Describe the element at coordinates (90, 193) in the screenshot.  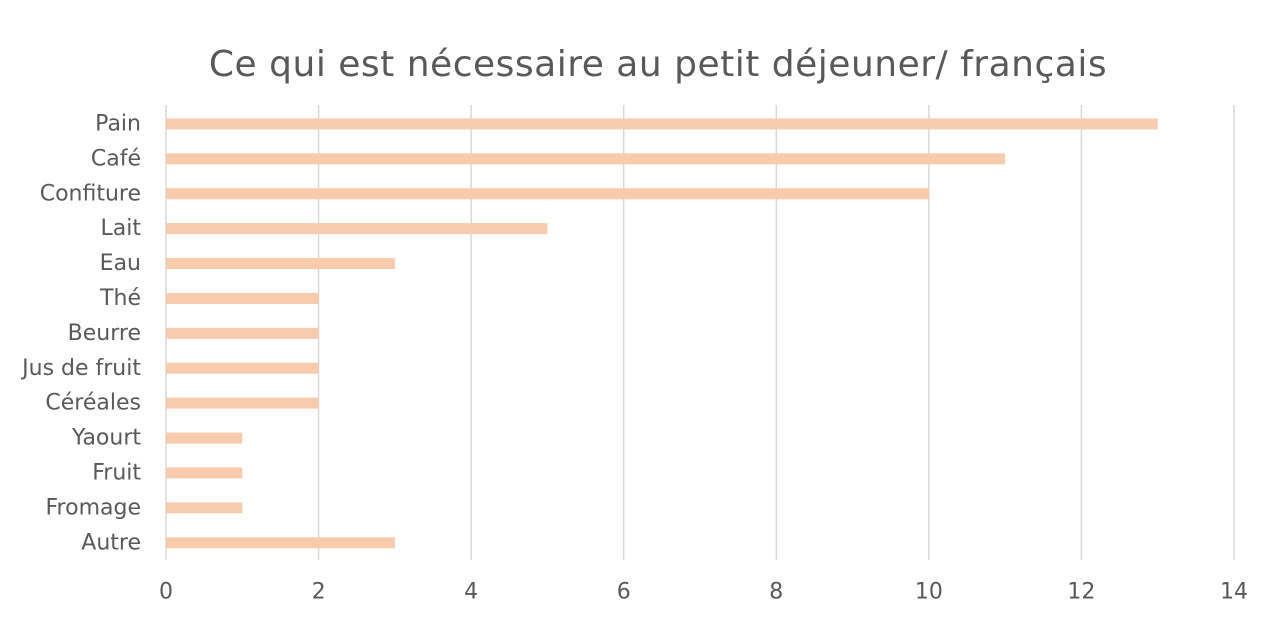
I see `category-label: Confiture` at that location.